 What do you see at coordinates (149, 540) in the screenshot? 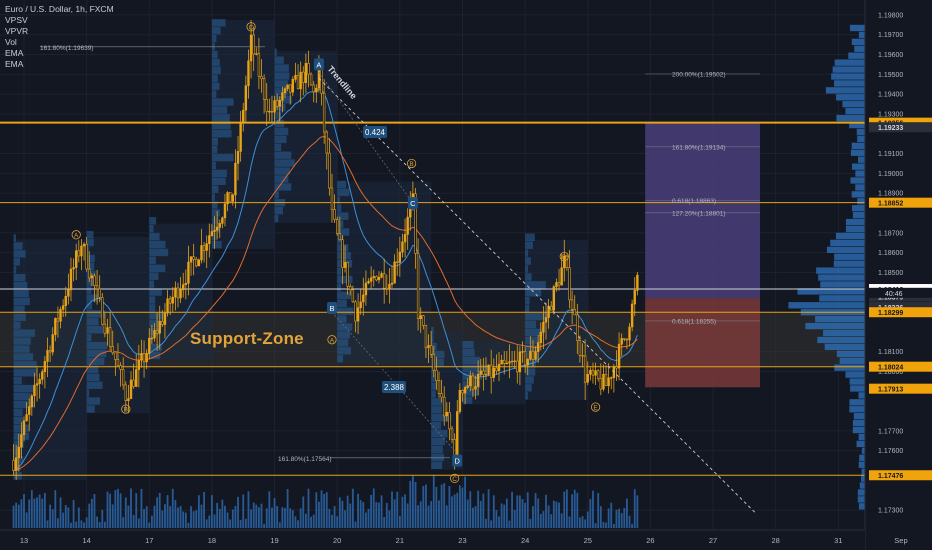
I see `time-tick-label: 17` at bounding box center [149, 540].